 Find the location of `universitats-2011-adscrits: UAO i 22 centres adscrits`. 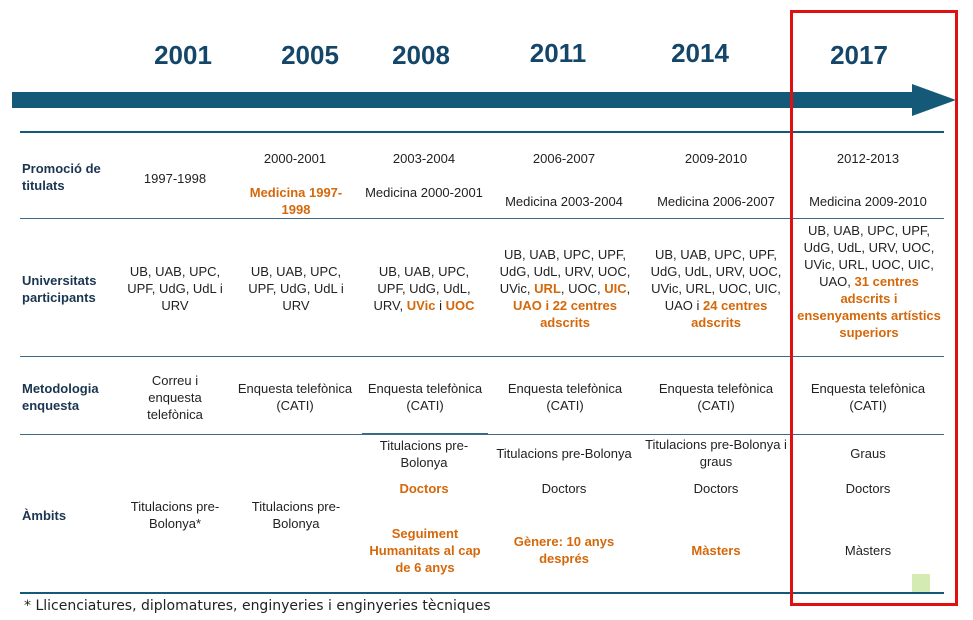

universitats-2011-adscrits: UAO i 22 centres adscrits is located at coordinates (565, 314).